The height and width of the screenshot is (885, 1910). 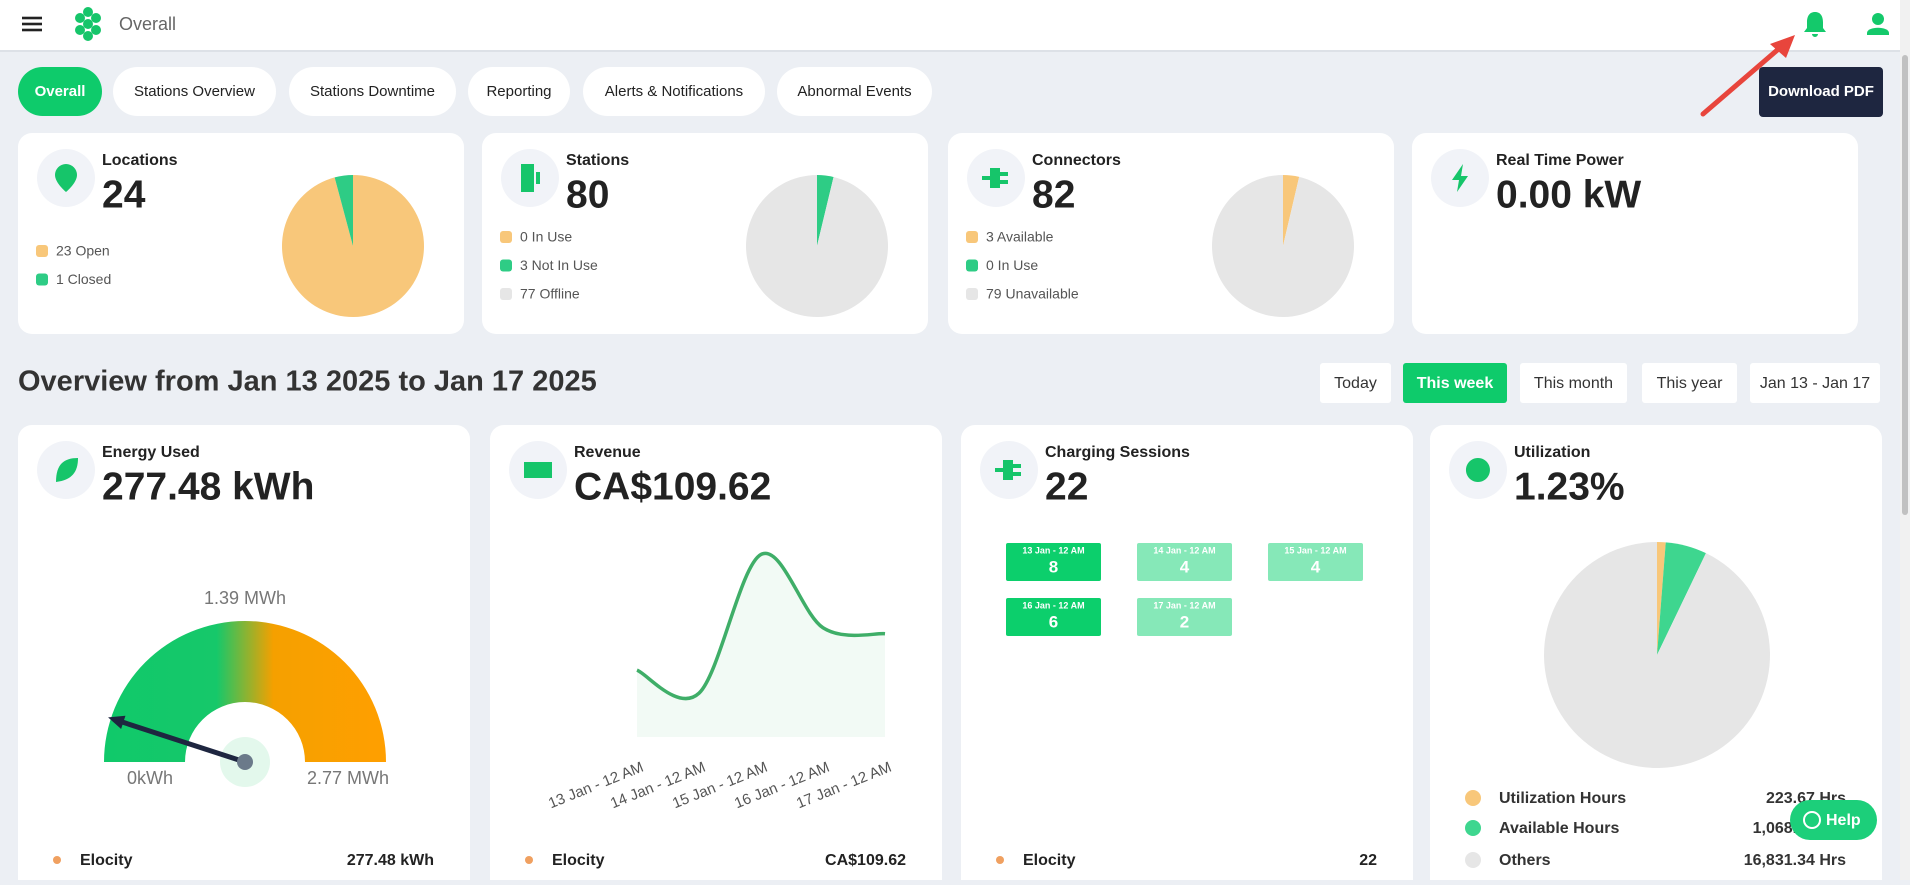 What do you see at coordinates (1184, 550) in the screenshot?
I see `tile-label: 14 Jan - 12 AM` at bounding box center [1184, 550].